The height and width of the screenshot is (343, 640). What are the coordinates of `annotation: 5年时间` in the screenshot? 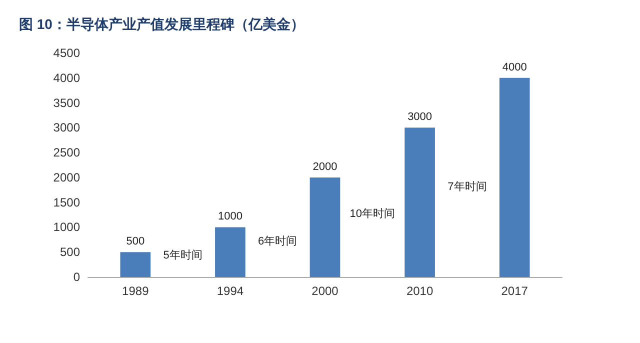 It's located at (182, 255).